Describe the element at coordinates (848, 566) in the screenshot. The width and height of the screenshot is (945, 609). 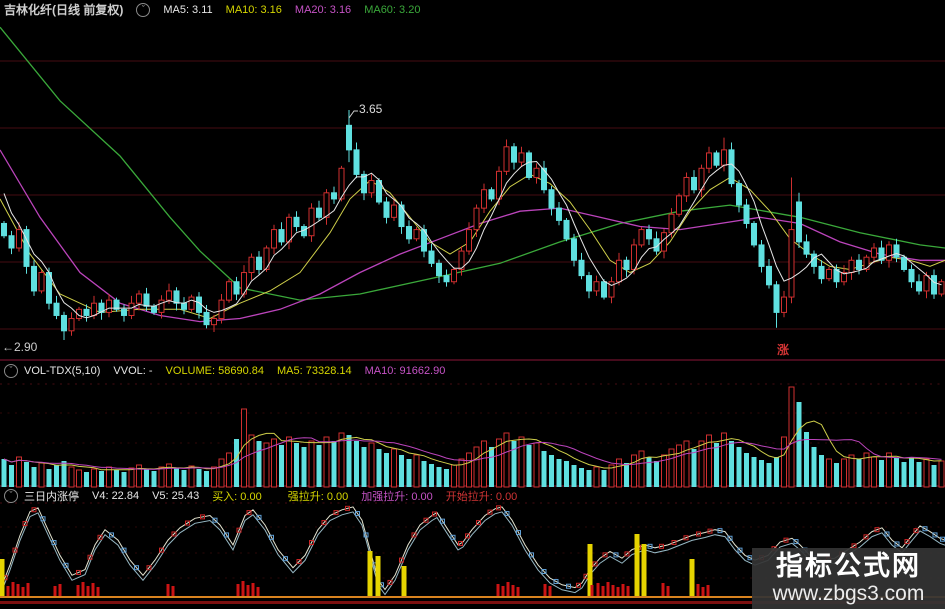
I see `watermark-site-name: 指标公式网` at that location.